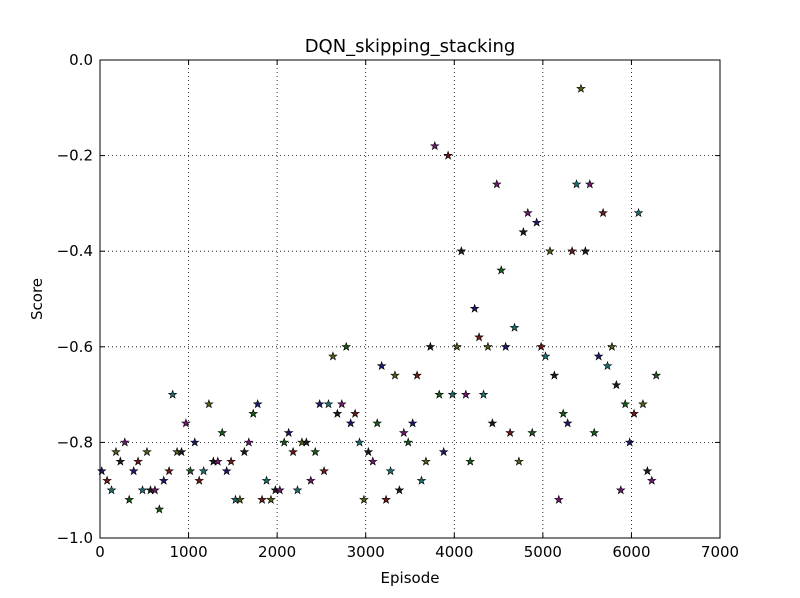 This screenshot has width=800, height=598. I want to click on x-axis-label: Episode, so click(410, 578).